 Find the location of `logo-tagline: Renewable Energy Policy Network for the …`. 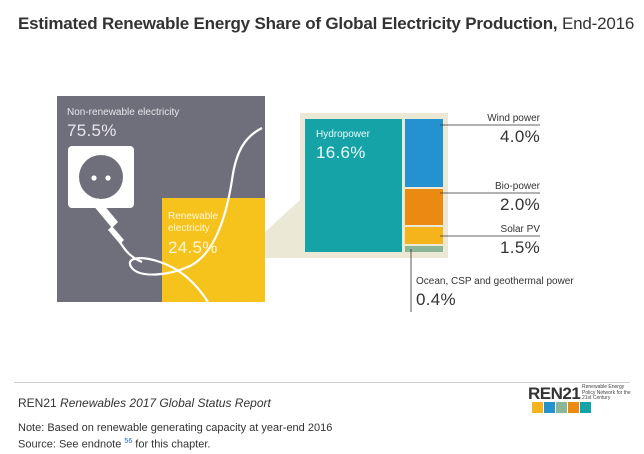

logo-tagline: Renewable Energy Policy Network for the … is located at coordinates (606, 392).